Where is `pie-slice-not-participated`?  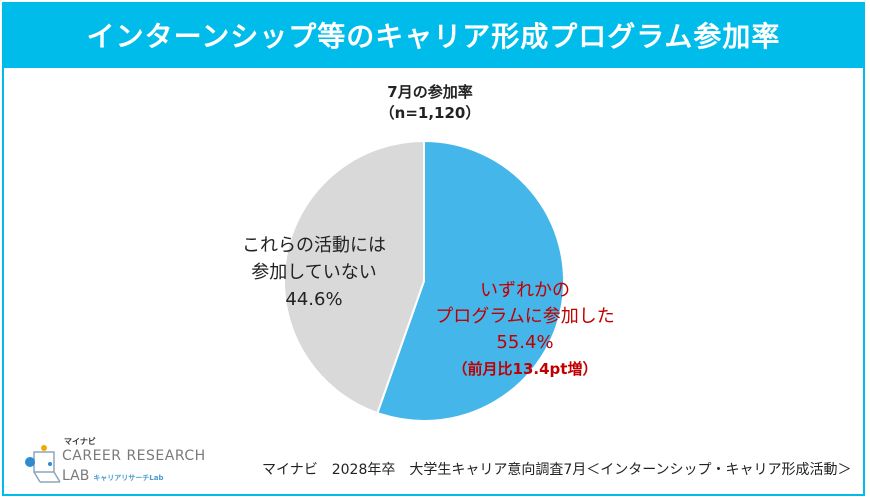
pie-slice-not-participated is located at coordinates (354, 277).